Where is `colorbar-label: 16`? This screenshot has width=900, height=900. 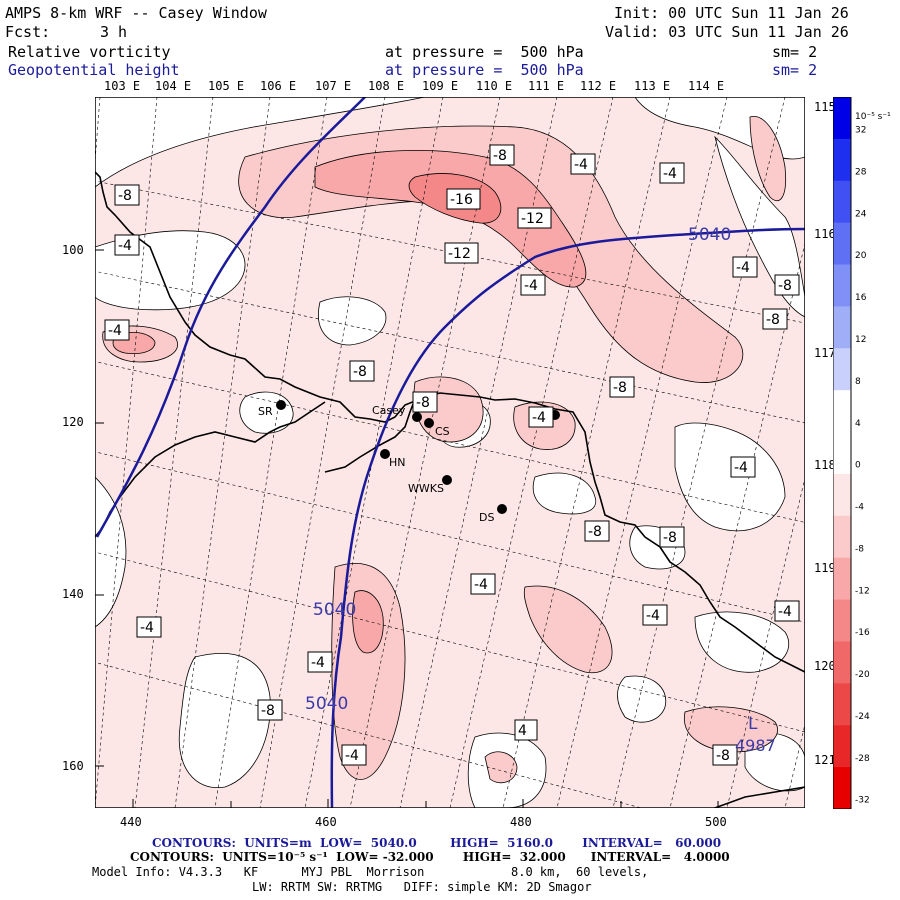
colorbar-label: 16 is located at coordinates (861, 298).